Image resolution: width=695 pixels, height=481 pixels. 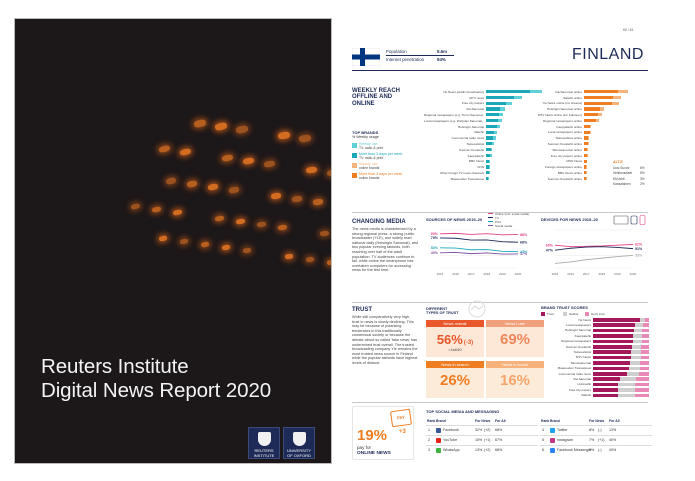 I want to click on delta-cell: (-), so click(x=600, y=450).